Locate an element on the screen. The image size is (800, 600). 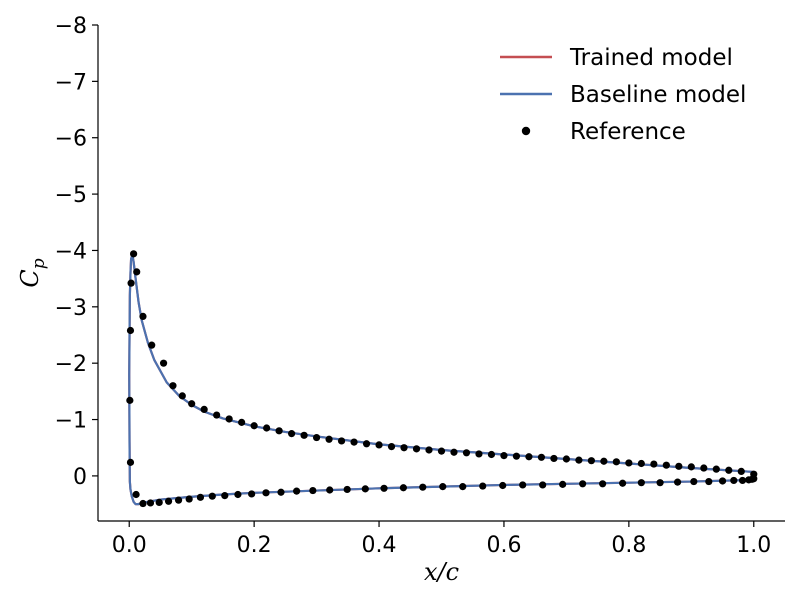
y-tick-label: −2 is located at coordinates (71, 364).